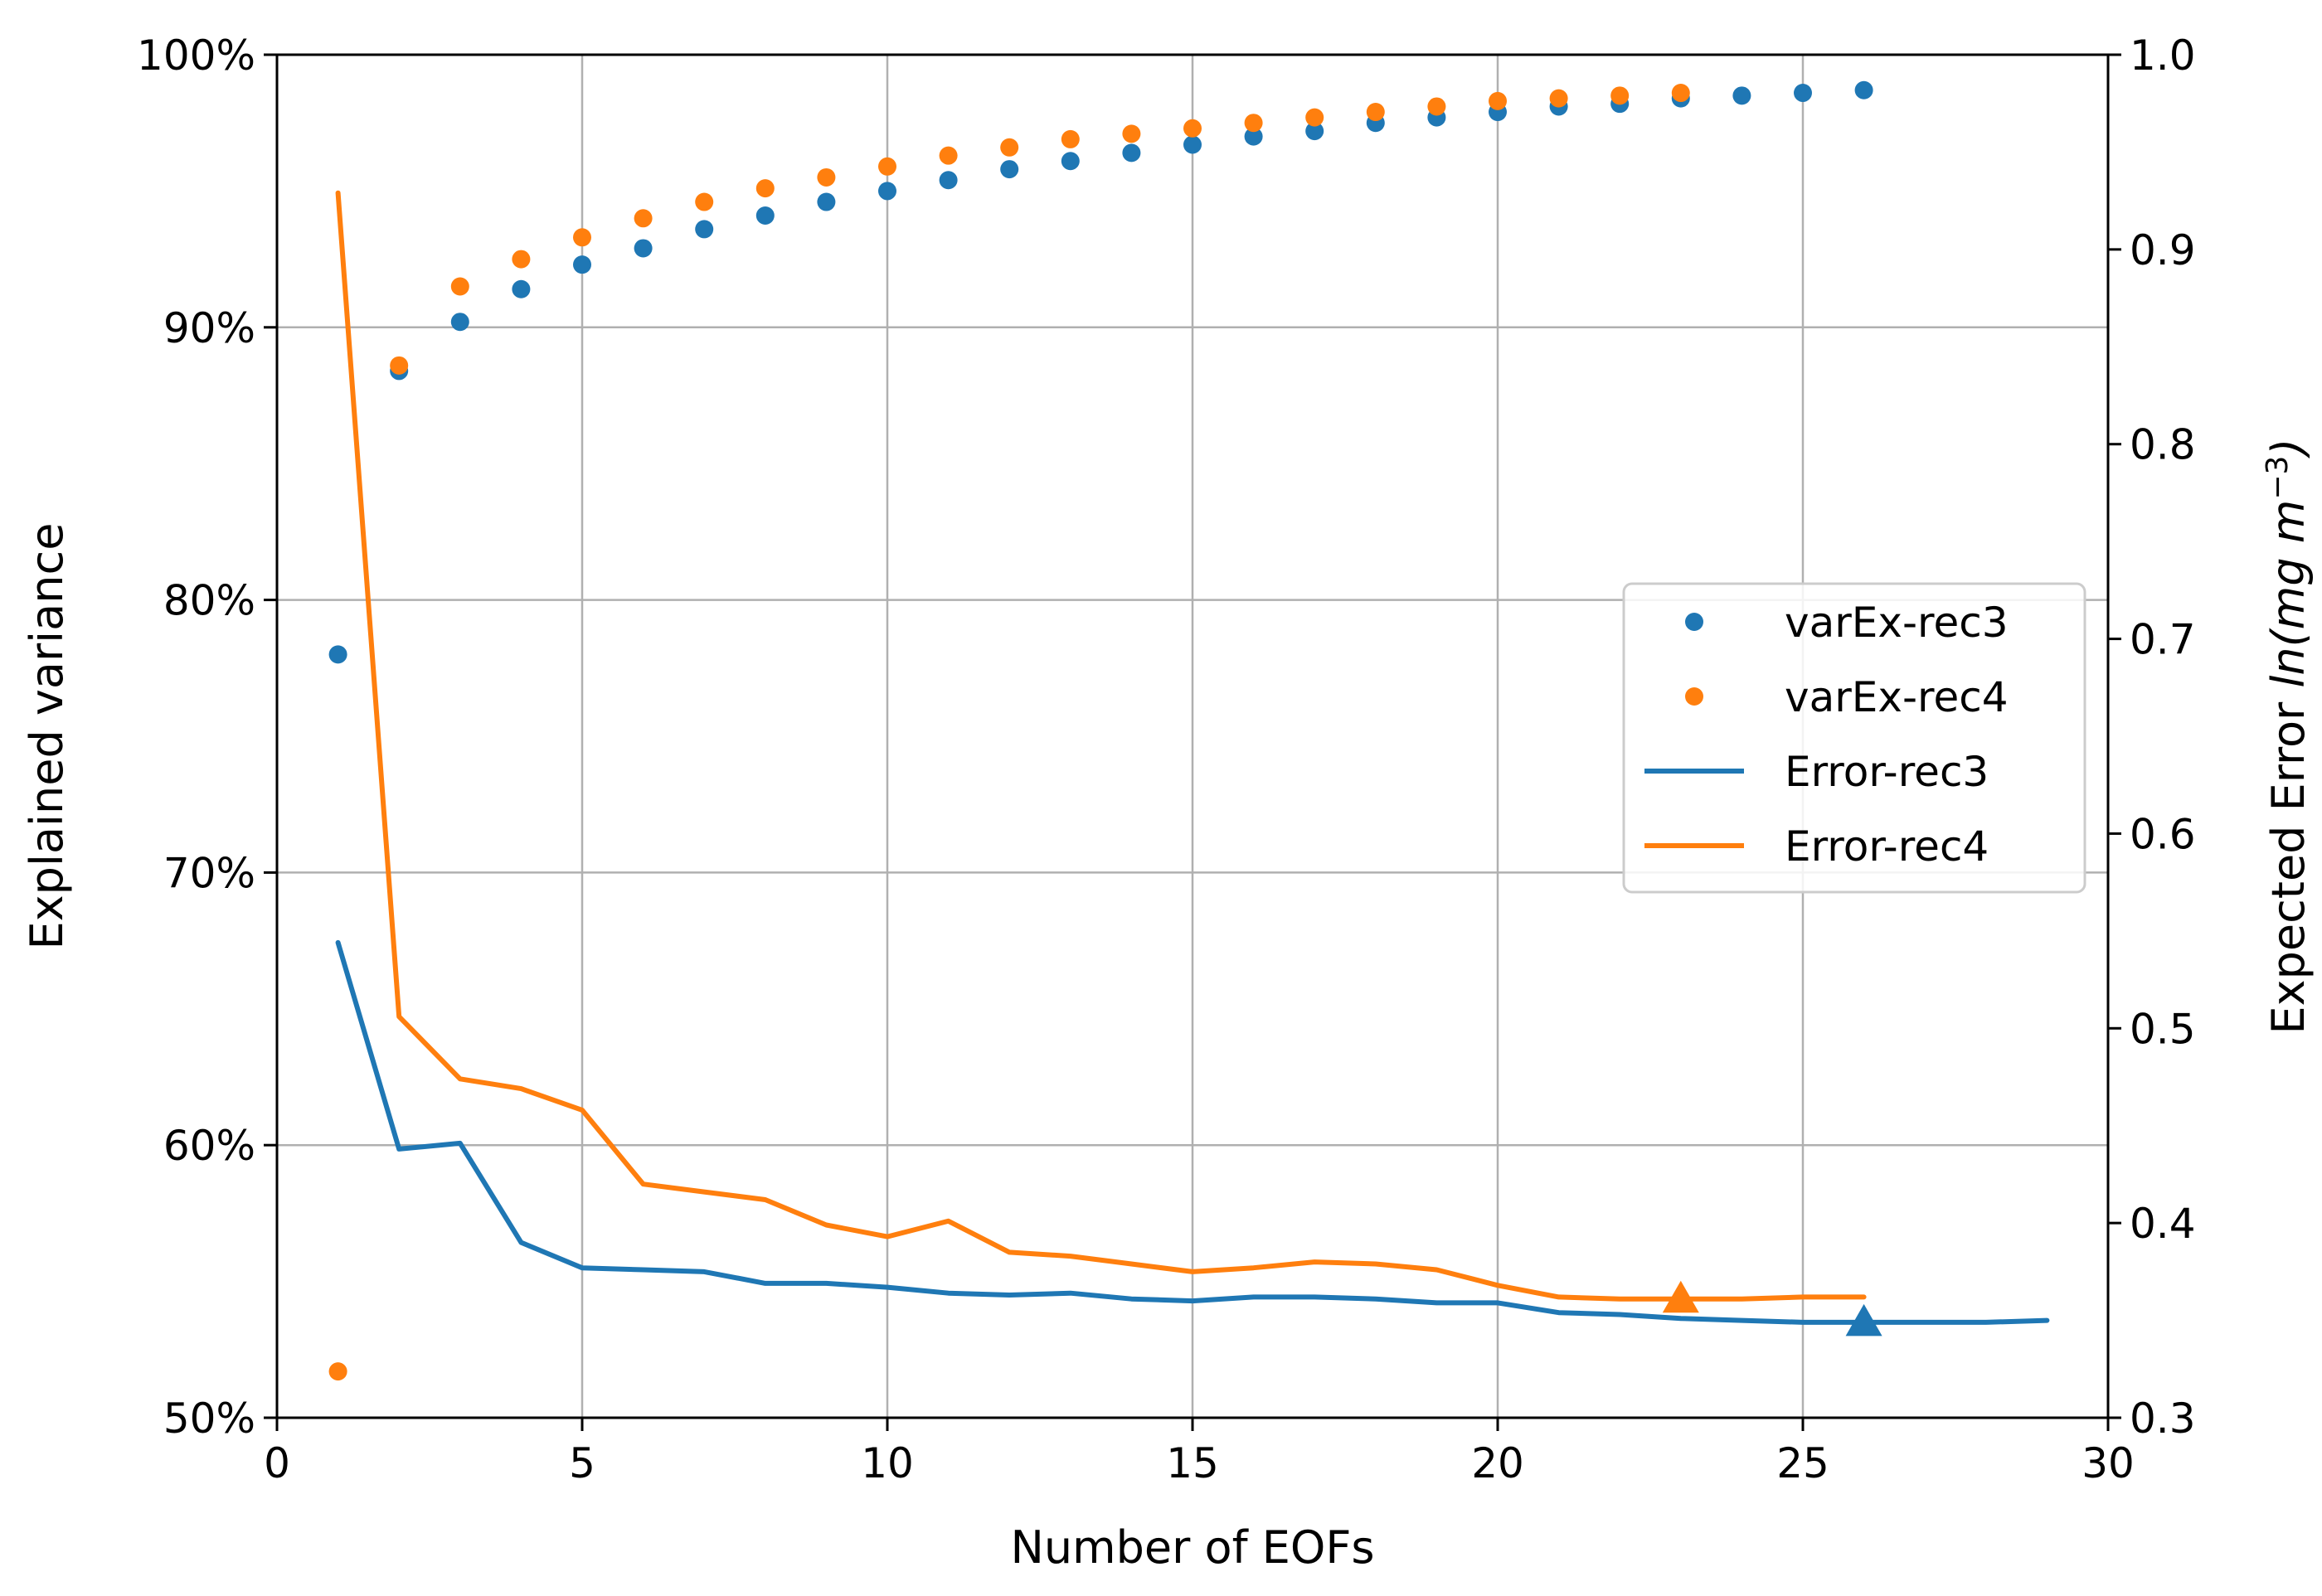 The image size is (2322, 1596). Describe the element at coordinates (1802, 1463) in the screenshot. I see `x-tick-label: 25` at that location.